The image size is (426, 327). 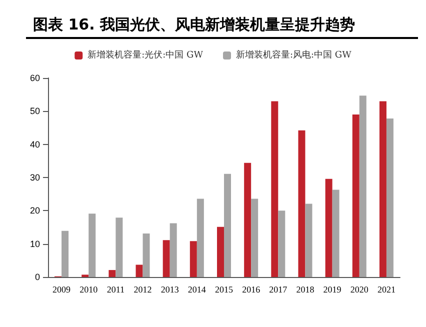 I want to click on y-tick-label: 0, so click(x=37, y=277).